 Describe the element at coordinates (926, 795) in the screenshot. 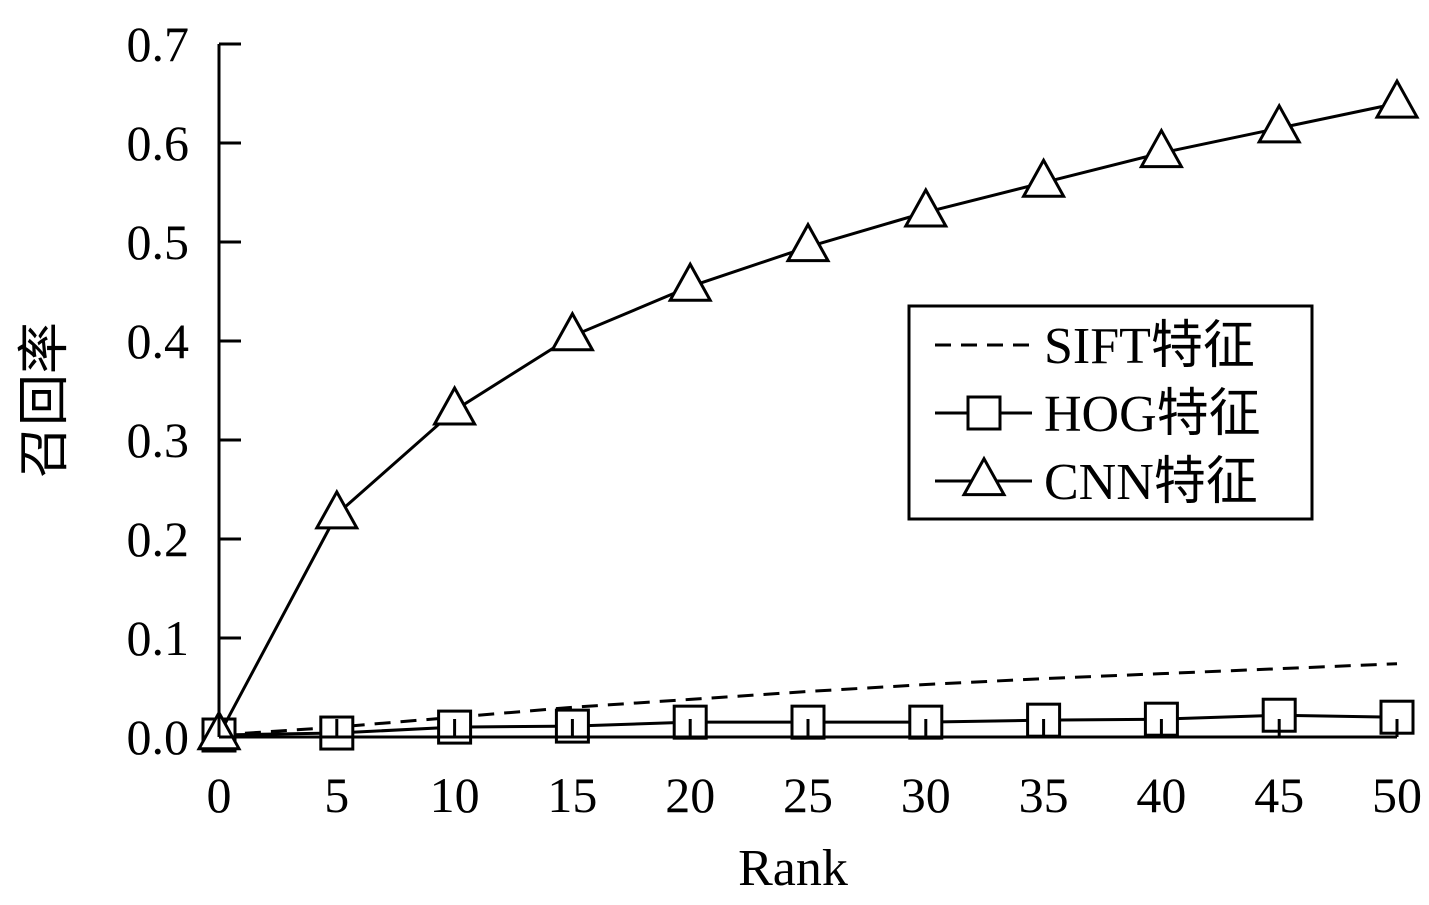

I see `x-tick-label: 30` at that location.